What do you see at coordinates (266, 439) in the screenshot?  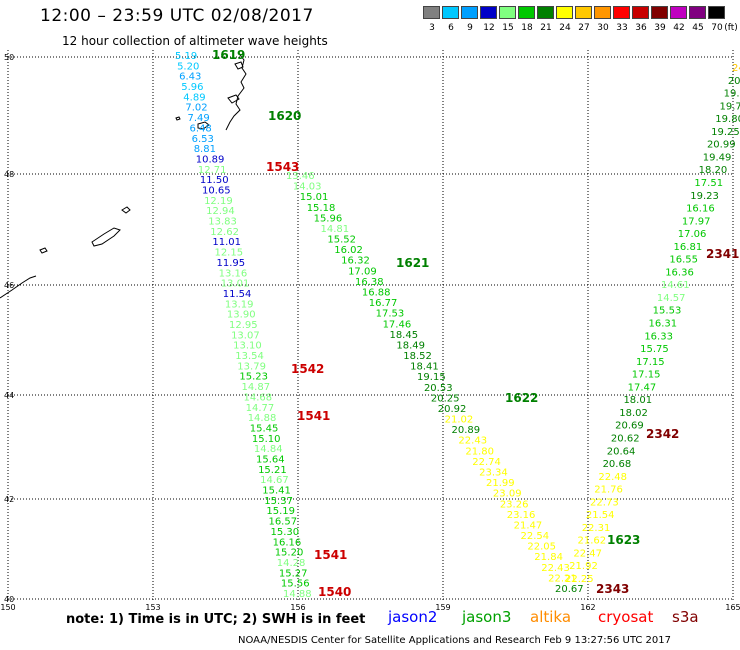 I see `track-a-value: 15.10` at bounding box center [266, 439].